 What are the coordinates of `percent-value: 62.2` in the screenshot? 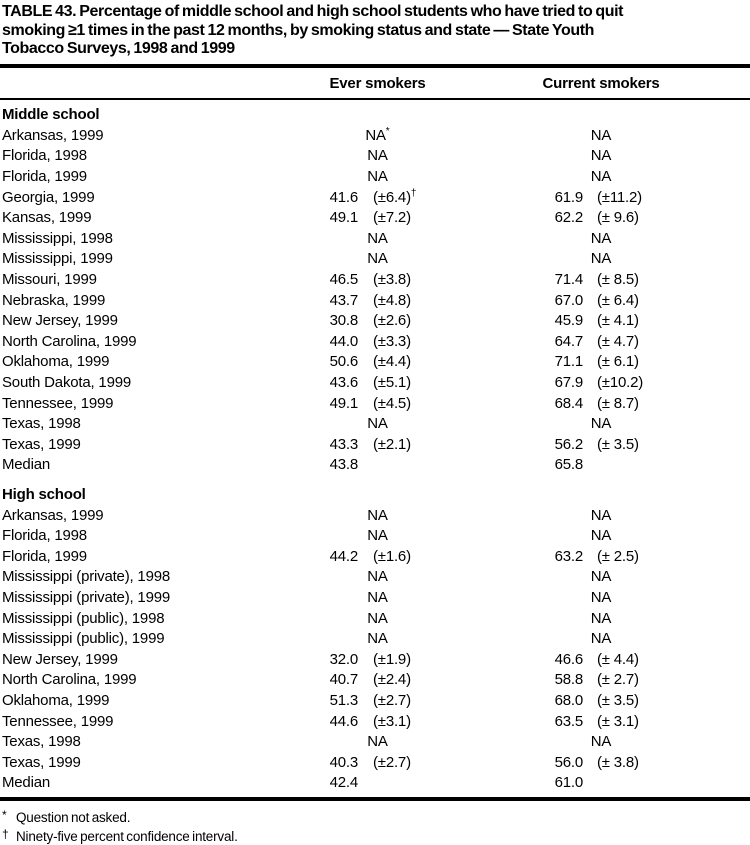 It's located at (569, 218).